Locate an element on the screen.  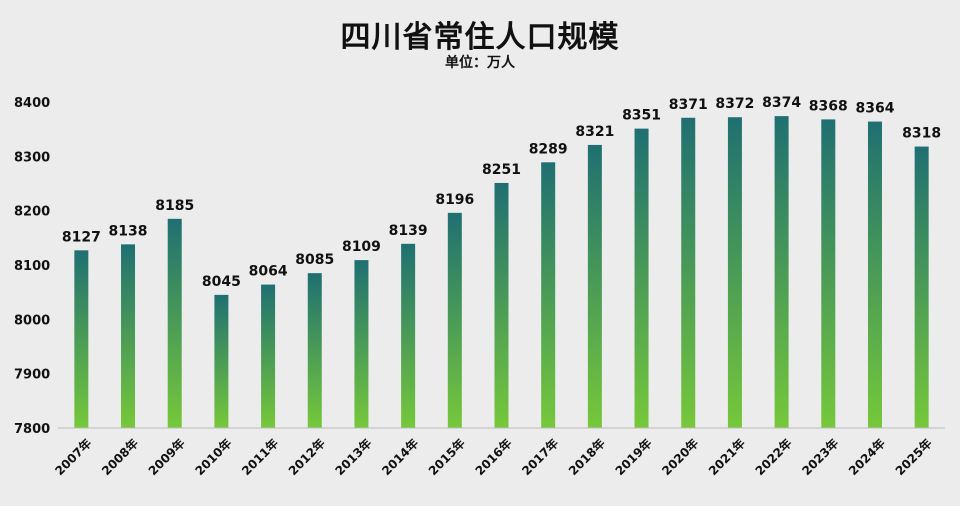
x-tick-label: 2010年 is located at coordinates (213, 456).